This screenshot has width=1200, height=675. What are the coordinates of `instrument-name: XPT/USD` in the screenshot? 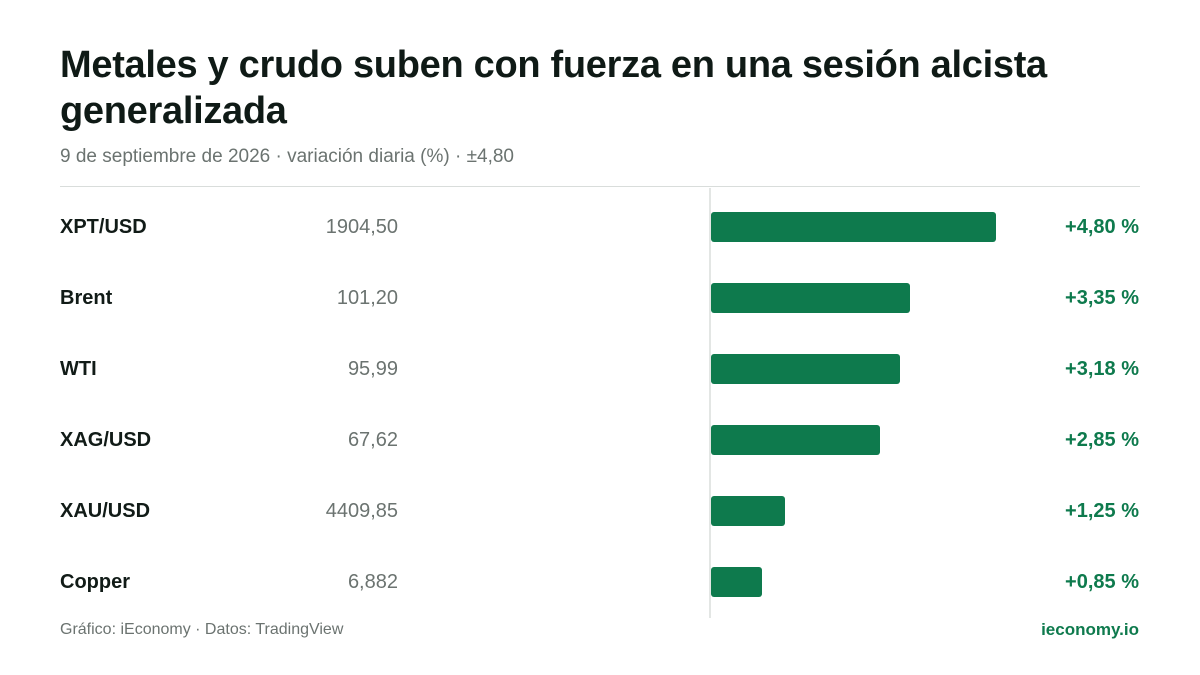 It's located at (103, 227).